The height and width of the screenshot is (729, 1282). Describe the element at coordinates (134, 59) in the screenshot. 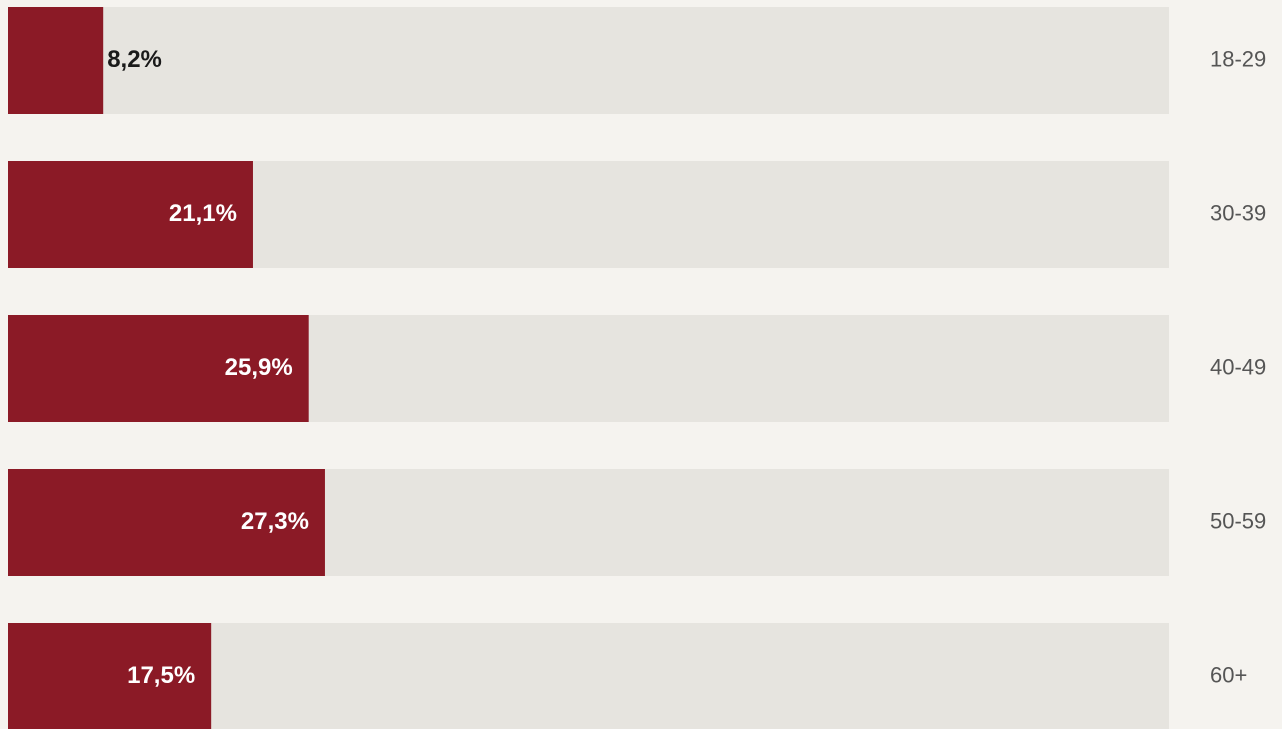

I see `value-label: 8,2%` at that location.